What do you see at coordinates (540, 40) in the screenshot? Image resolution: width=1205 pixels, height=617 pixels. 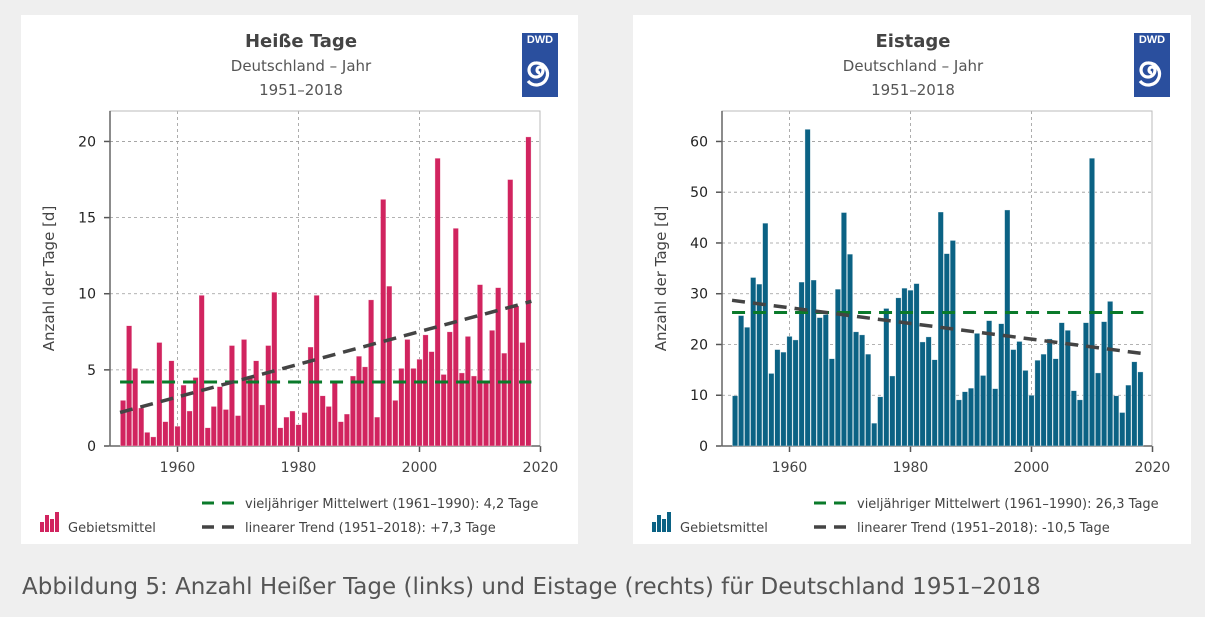 I see `dwd-logo-text: DWD` at bounding box center [540, 40].